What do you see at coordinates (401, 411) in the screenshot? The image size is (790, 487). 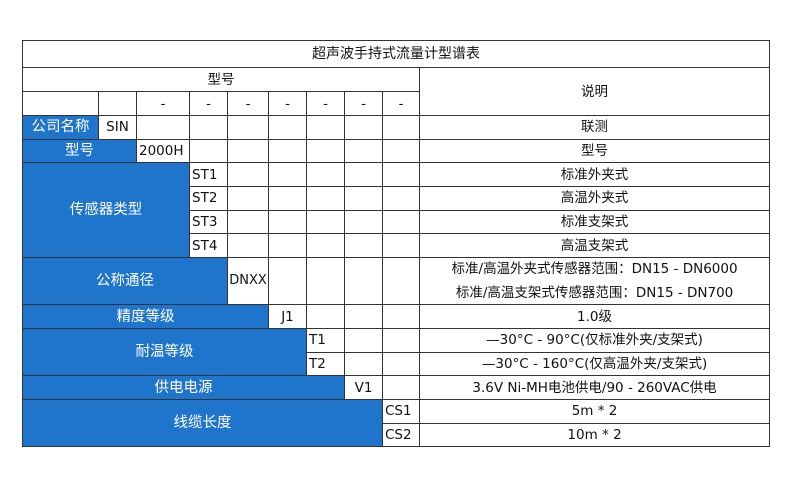 I see `cable-code: CS1` at bounding box center [401, 411].